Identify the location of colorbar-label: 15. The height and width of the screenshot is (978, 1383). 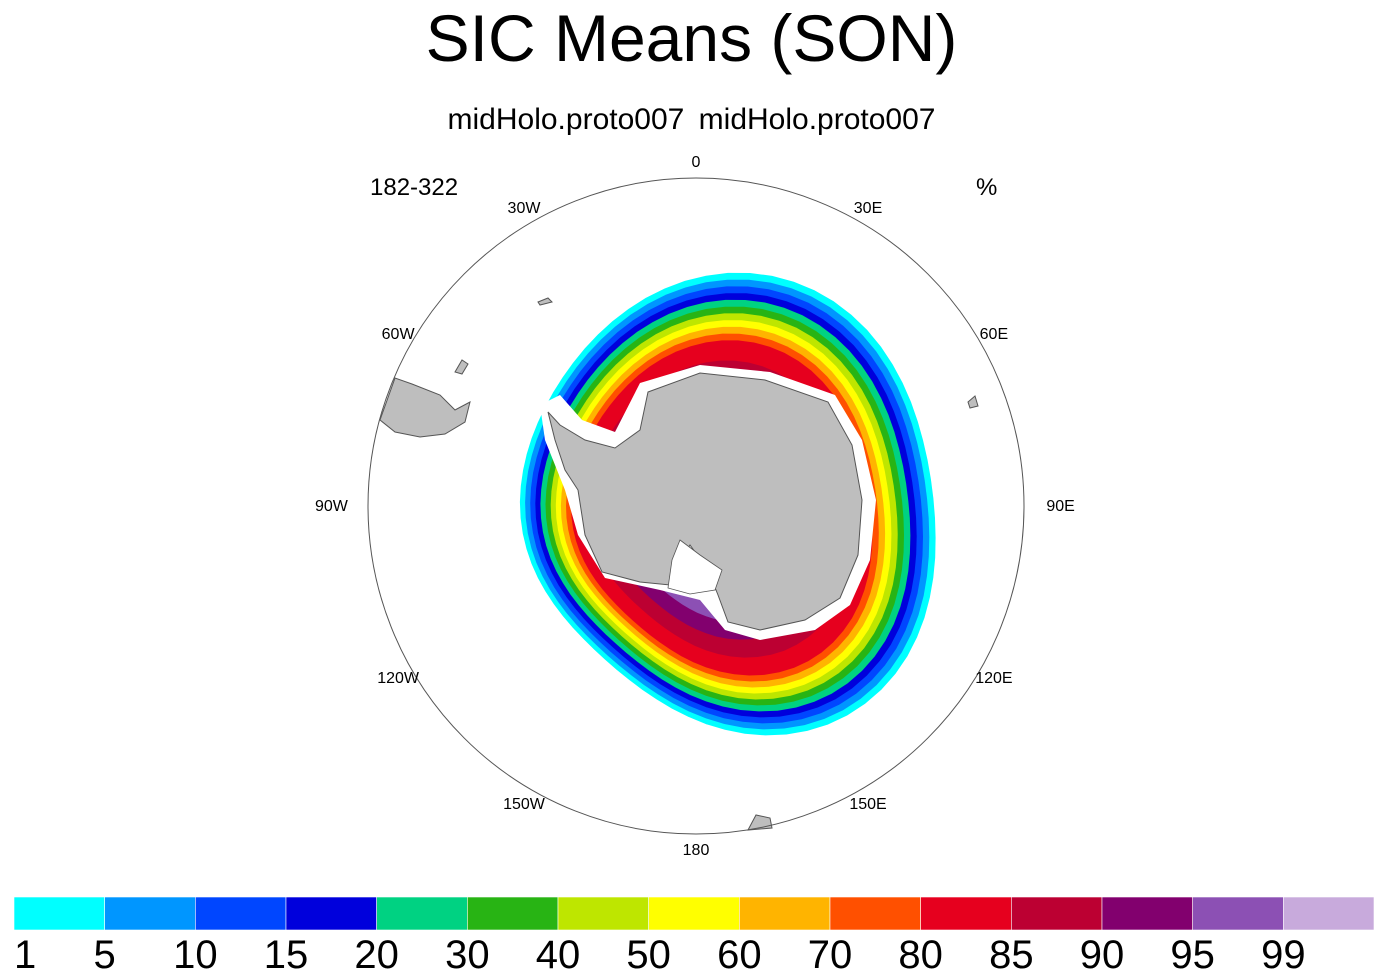
(286, 955).